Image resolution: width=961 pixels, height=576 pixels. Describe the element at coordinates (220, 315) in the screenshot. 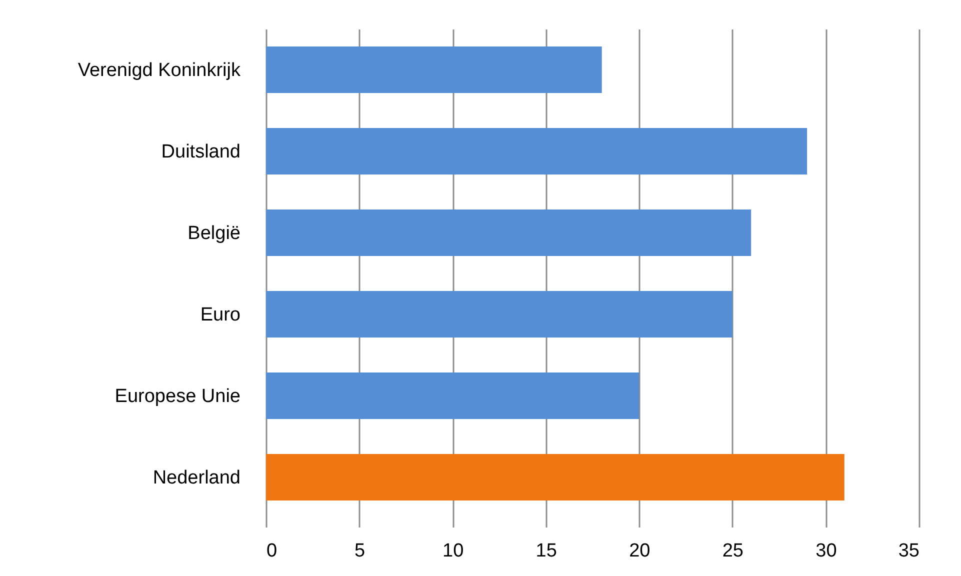

I see `y-tick-label: Euro` at that location.